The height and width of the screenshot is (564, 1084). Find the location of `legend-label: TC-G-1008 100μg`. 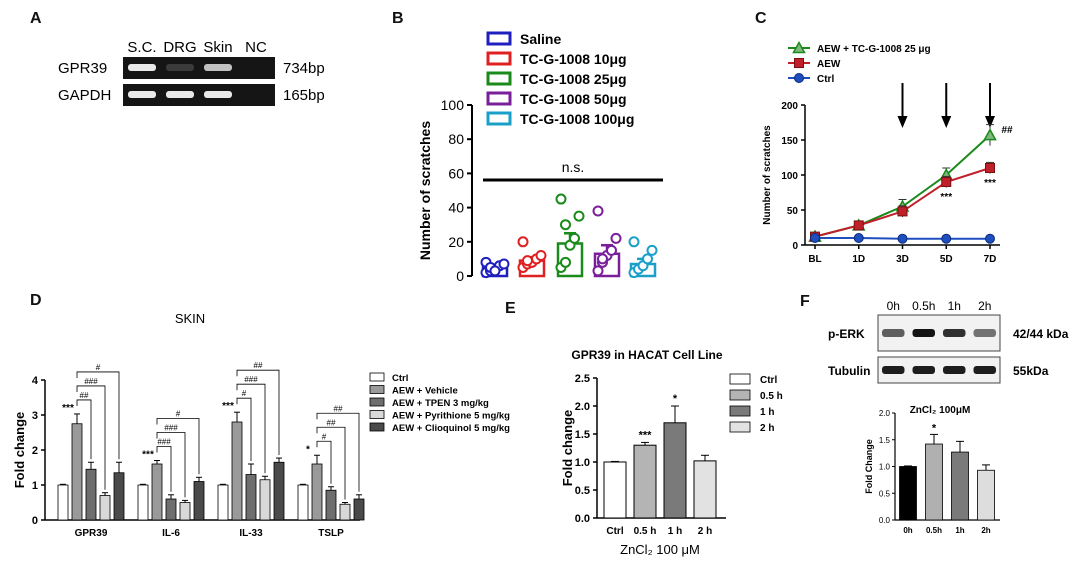

legend-label: TC-G-1008 100μg is located at coordinates (577, 119).